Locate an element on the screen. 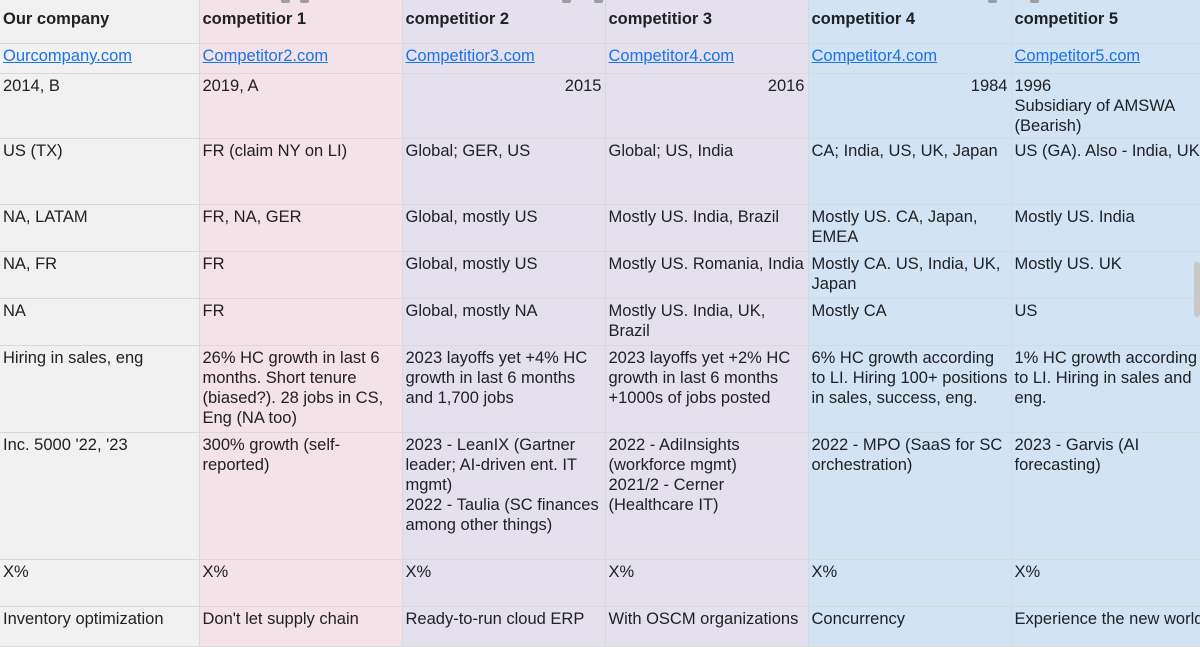 The width and height of the screenshot is (1200, 647). cell: 2014, B is located at coordinates (99, 106).